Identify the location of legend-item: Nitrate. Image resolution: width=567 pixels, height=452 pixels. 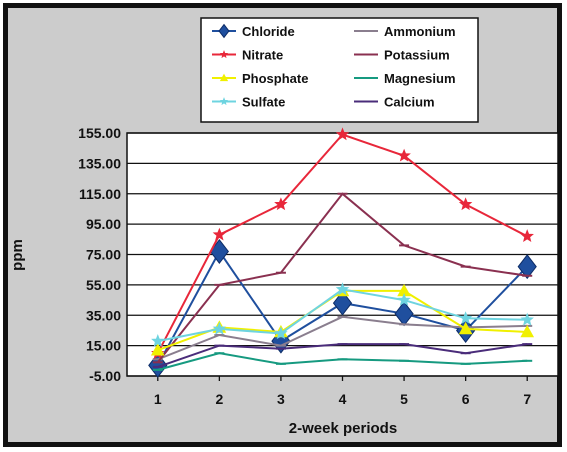
(247, 55).